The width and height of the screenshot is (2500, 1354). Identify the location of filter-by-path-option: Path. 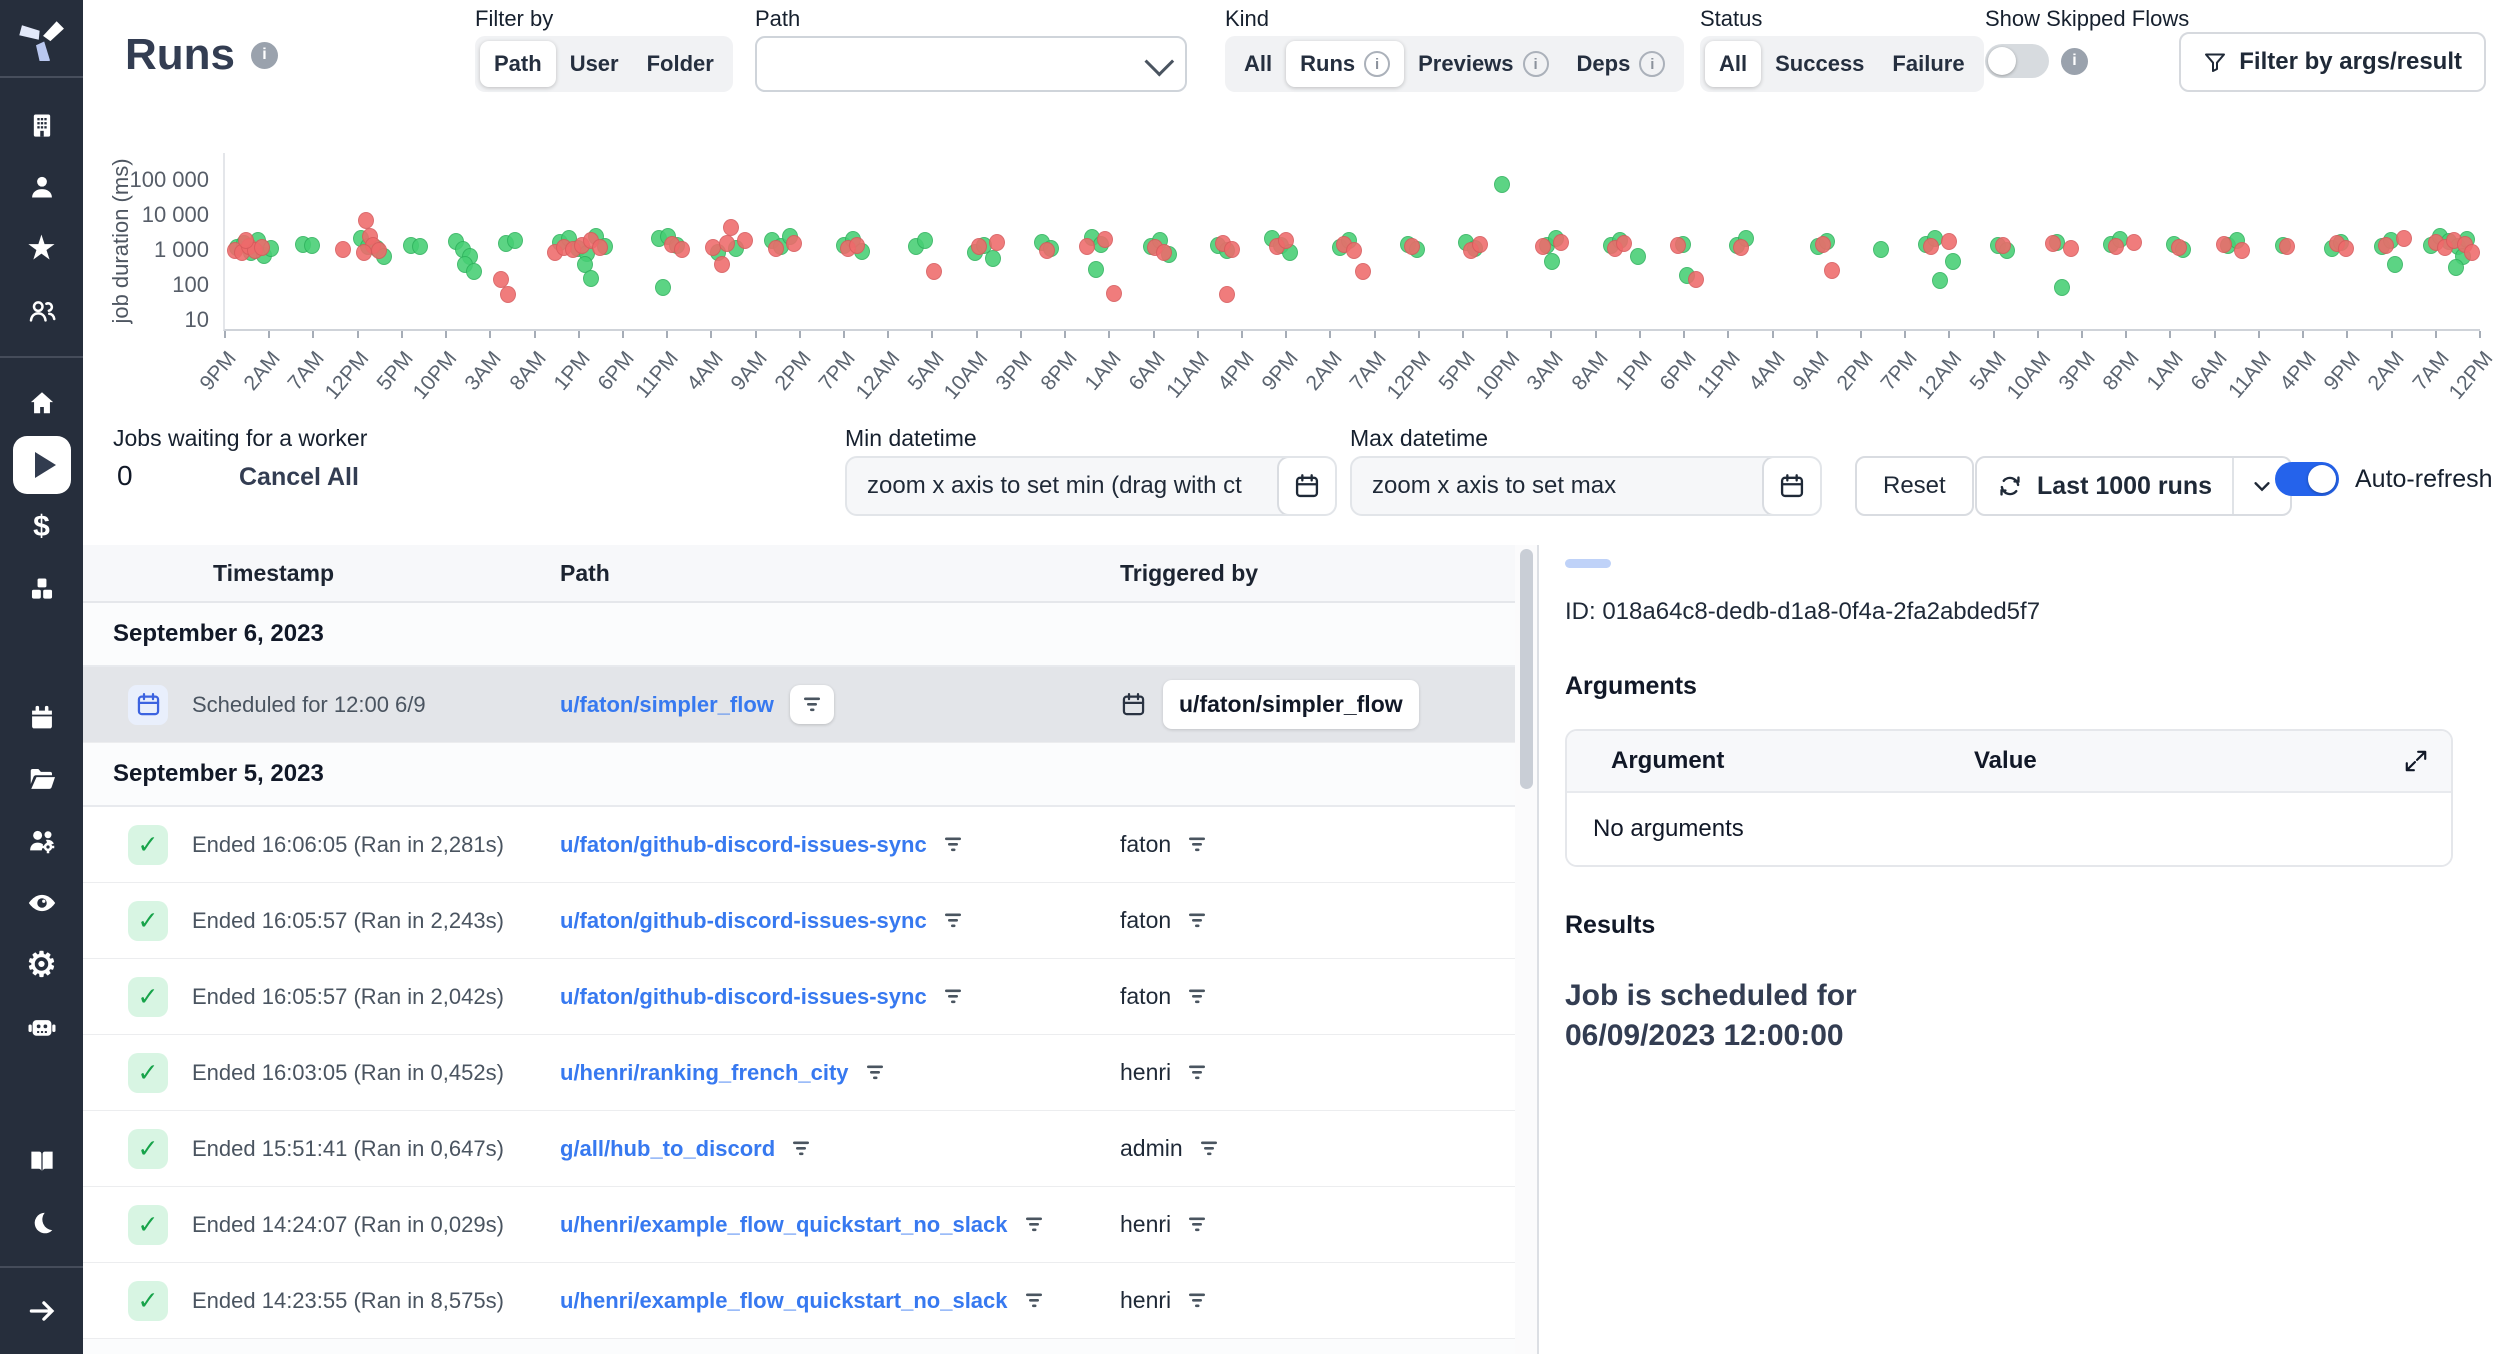
(518, 64).